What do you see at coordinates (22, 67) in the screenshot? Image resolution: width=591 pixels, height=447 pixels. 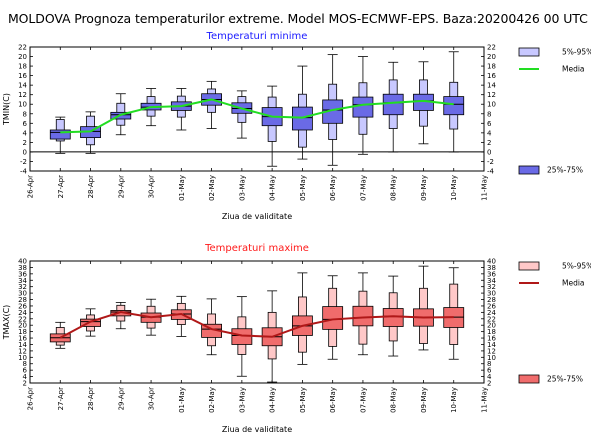 I see `tmin-ytick-label-left: 18` at bounding box center [22, 67].